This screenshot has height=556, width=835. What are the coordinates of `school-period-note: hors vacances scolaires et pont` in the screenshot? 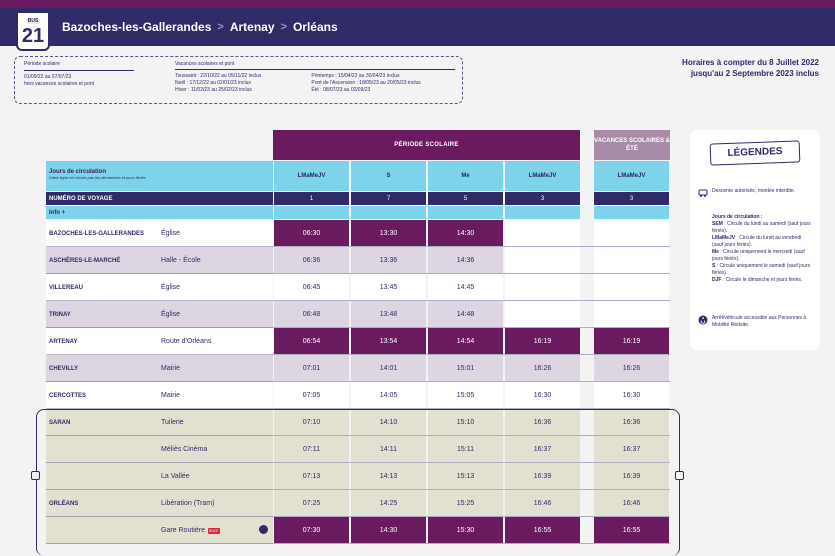 It's located at (59, 84).